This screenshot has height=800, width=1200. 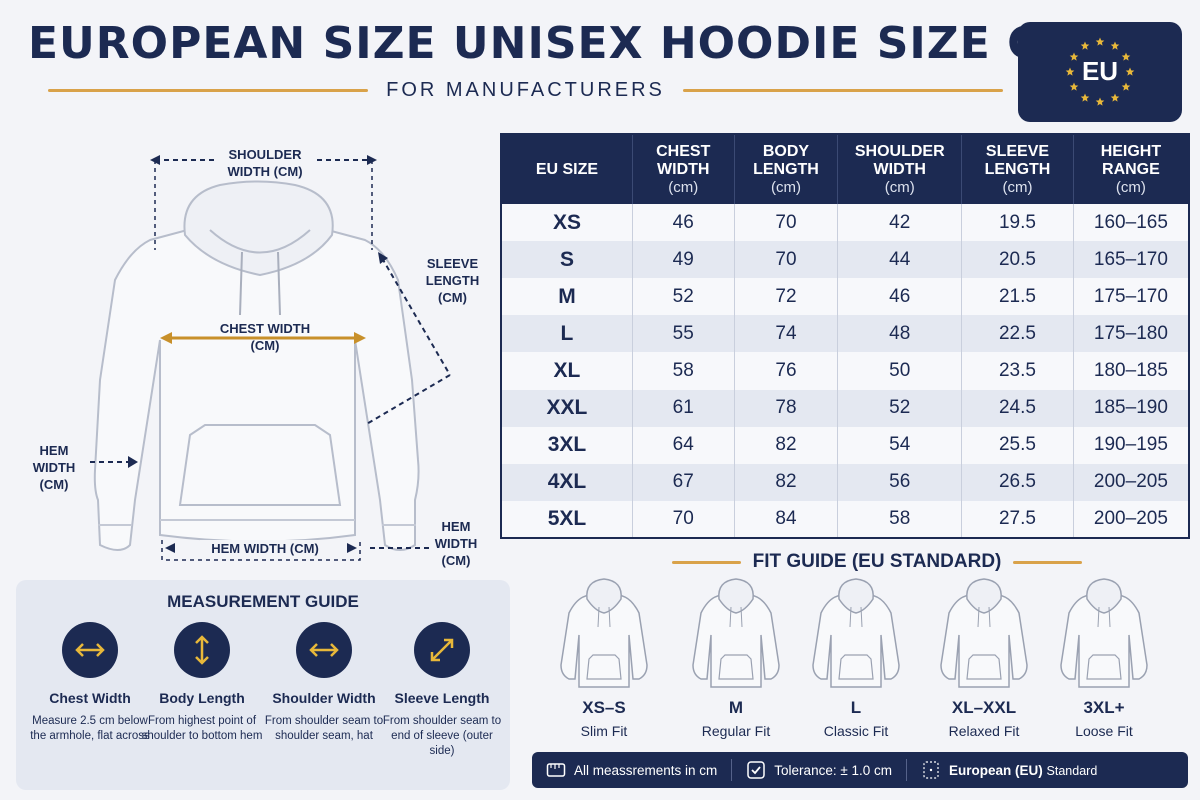 I want to click on fit-item: XS–S Slim Fit, so click(x=604, y=660).